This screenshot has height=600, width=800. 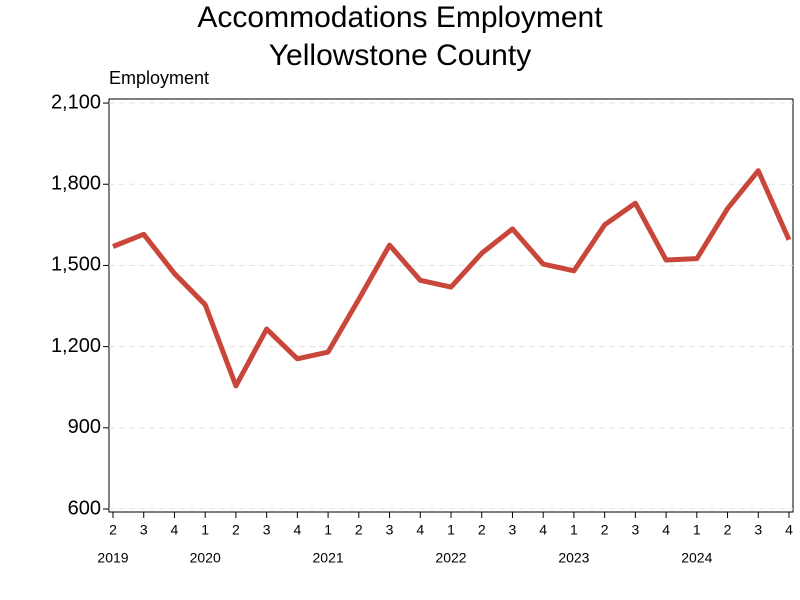 What do you see at coordinates (450, 558) in the screenshot?
I see `x-group-label: 2022` at bounding box center [450, 558].